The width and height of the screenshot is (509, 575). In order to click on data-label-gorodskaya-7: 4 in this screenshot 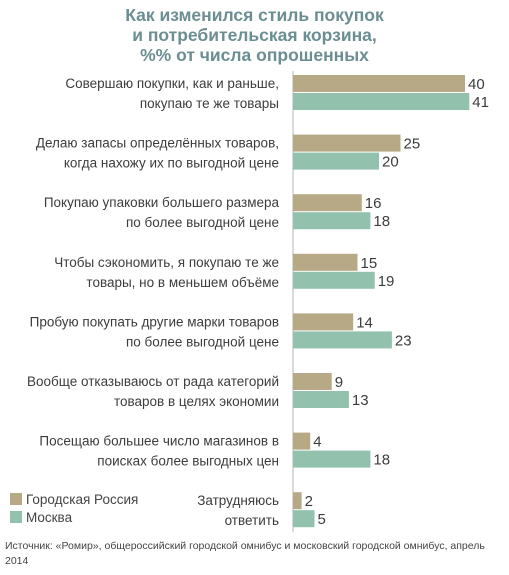, I will do `click(317, 442)`.